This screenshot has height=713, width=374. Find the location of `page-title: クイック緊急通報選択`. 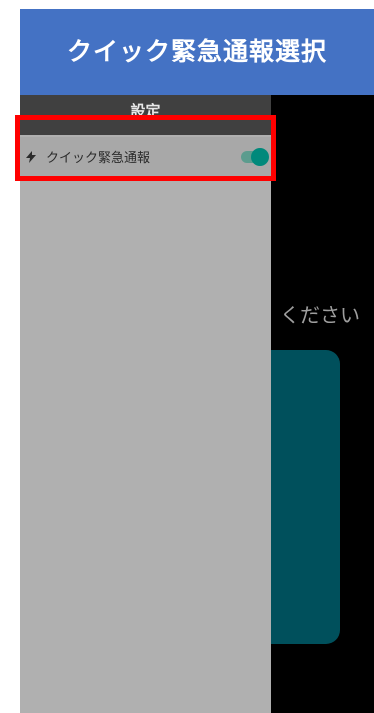

page-title: クイック緊急通報選択 is located at coordinates (197, 52).